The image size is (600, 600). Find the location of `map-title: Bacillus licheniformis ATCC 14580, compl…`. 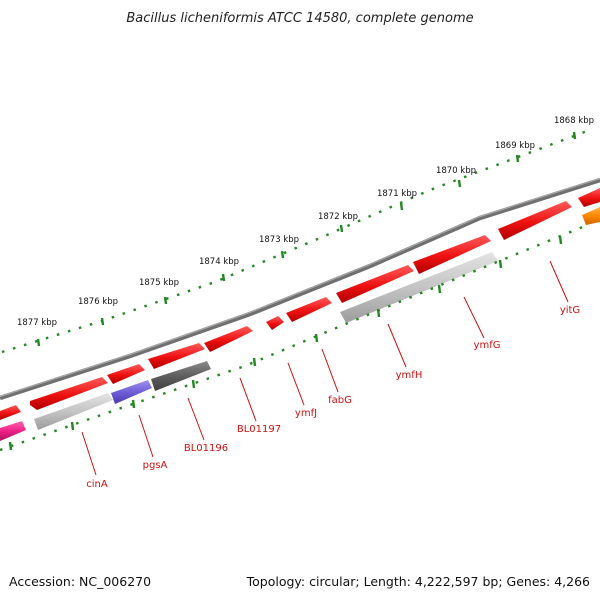

map-title: Bacillus licheniformis ATCC 14580, compl… is located at coordinates (299, 18).